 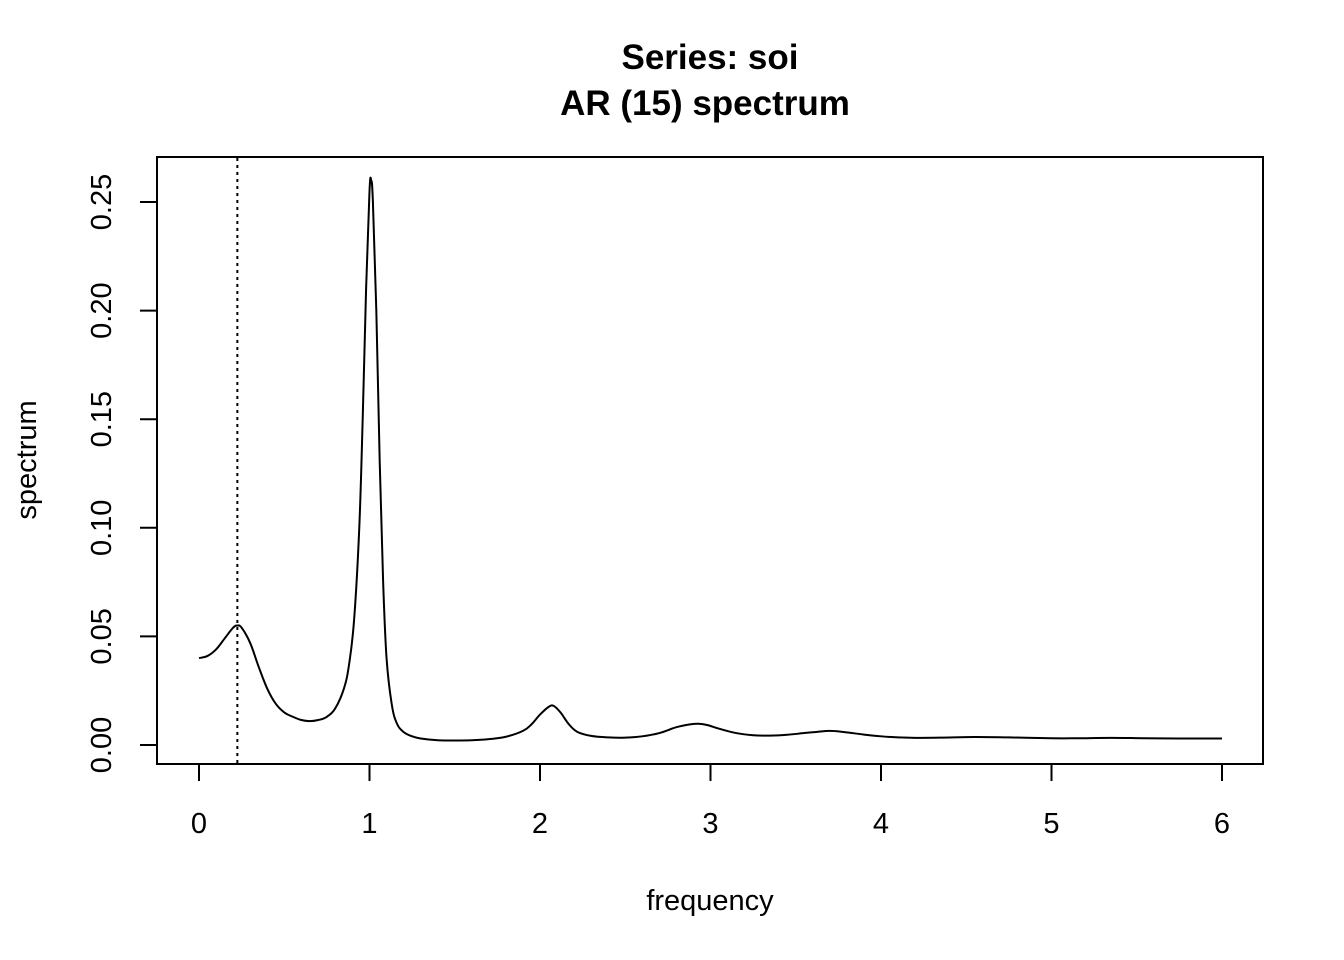 What do you see at coordinates (102, 202) in the screenshot?
I see `y-tick-label: 0.25` at bounding box center [102, 202].